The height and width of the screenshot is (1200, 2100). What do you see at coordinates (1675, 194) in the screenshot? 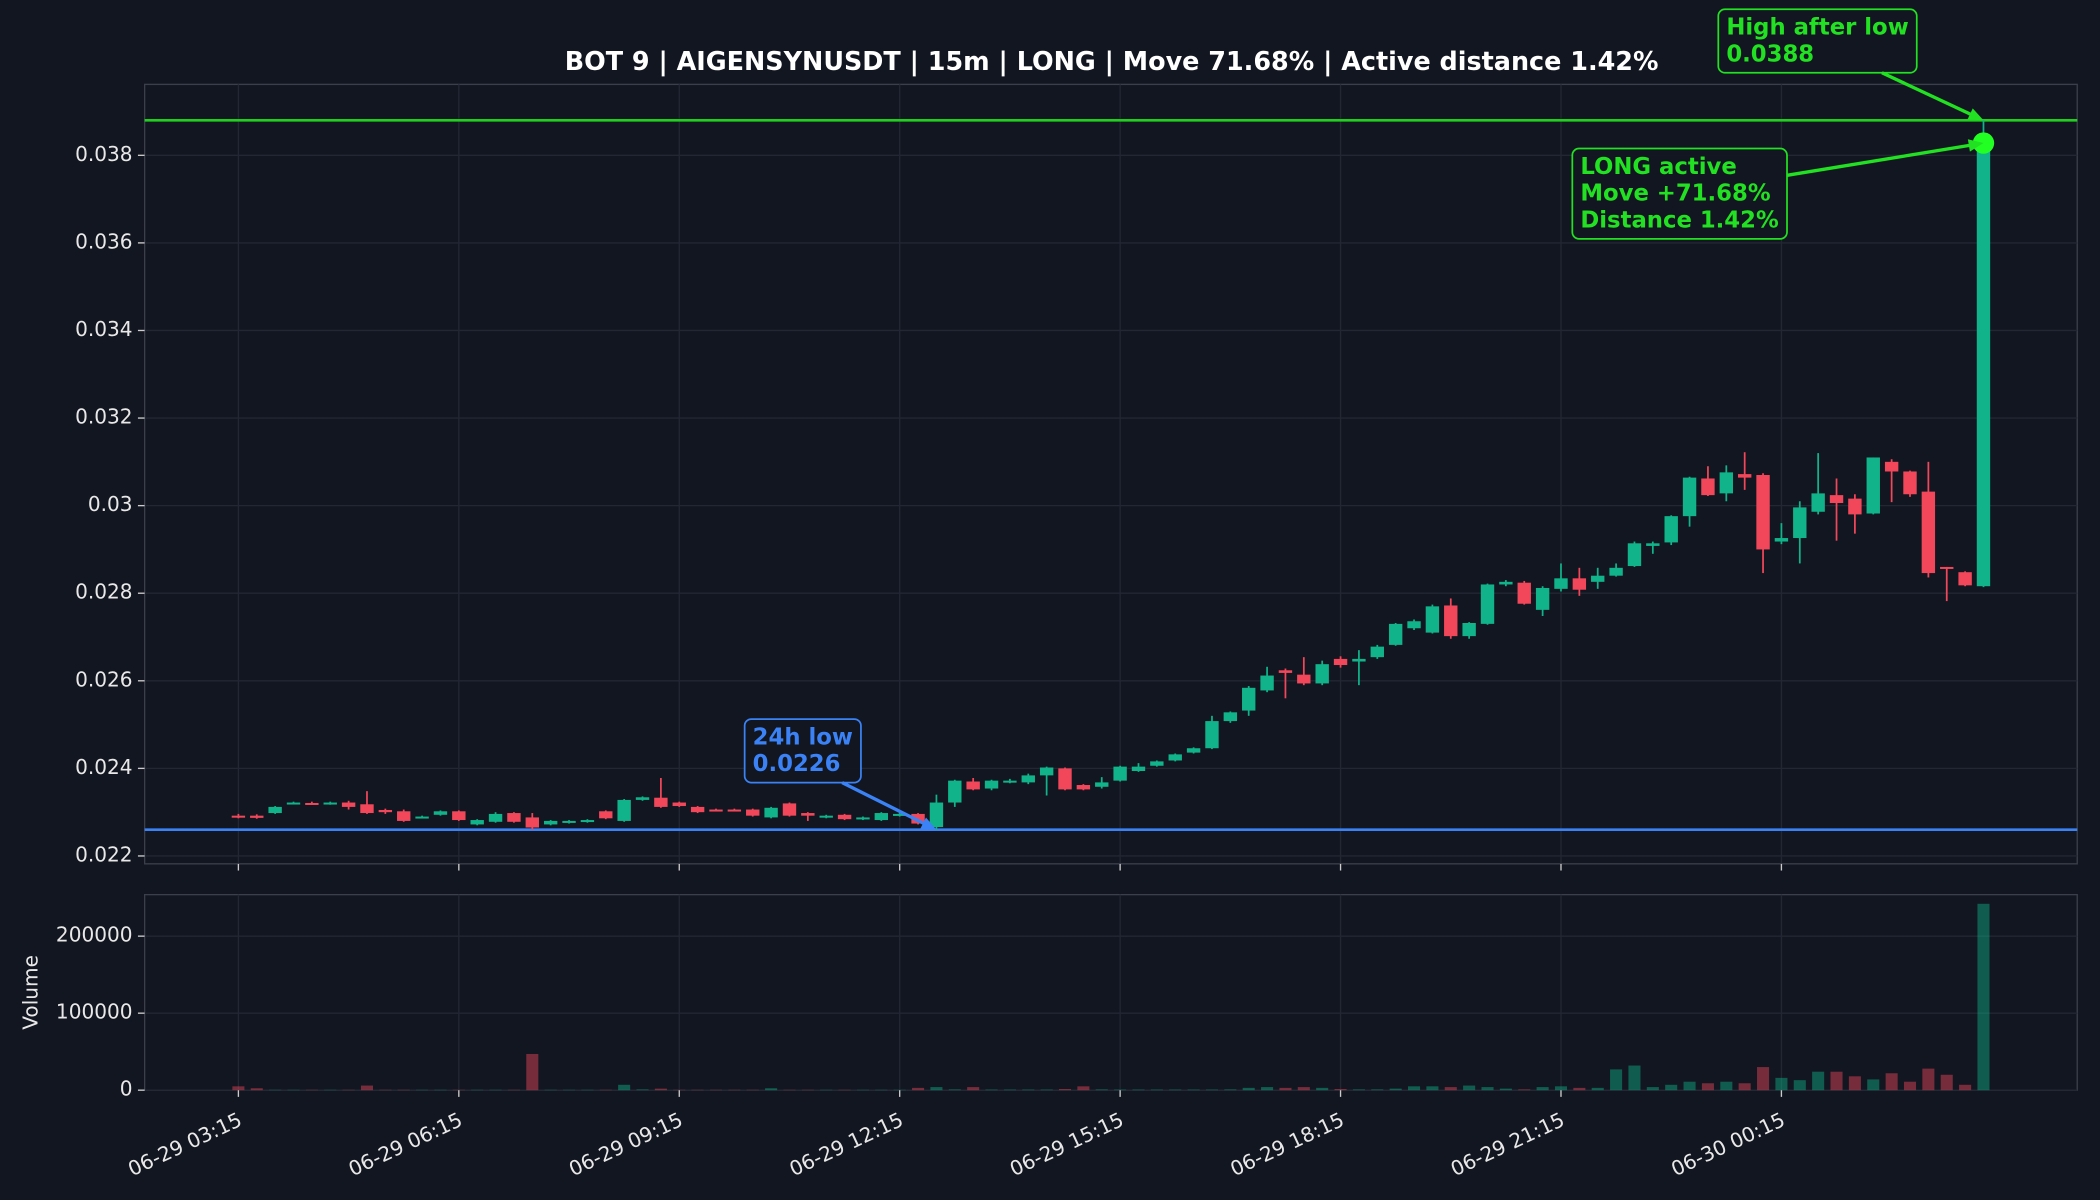
I see `annotation-text: Move +71.68%` at bounding box center [1675, 194].